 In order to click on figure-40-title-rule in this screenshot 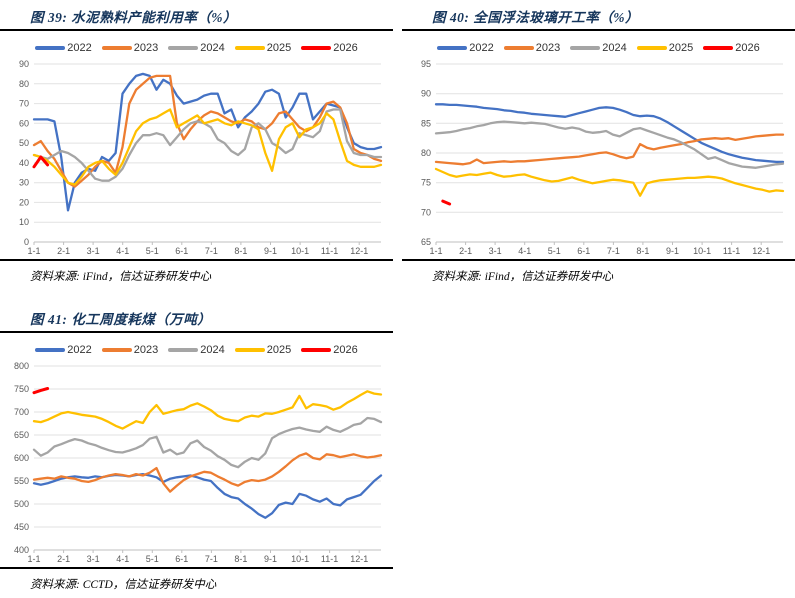, I will do `click(598, 30)`.